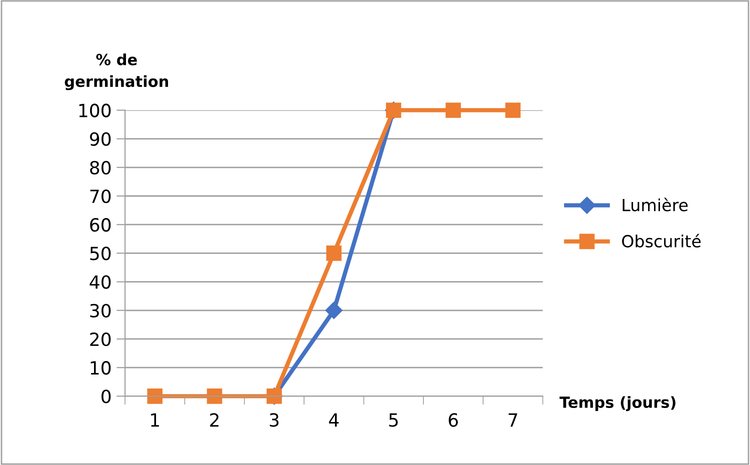 The image size is (750, 465). What do you see at coordinates (513, 420) in the screenshot?
I see `x-tick-label: 7` at bounding box center [513, 420].